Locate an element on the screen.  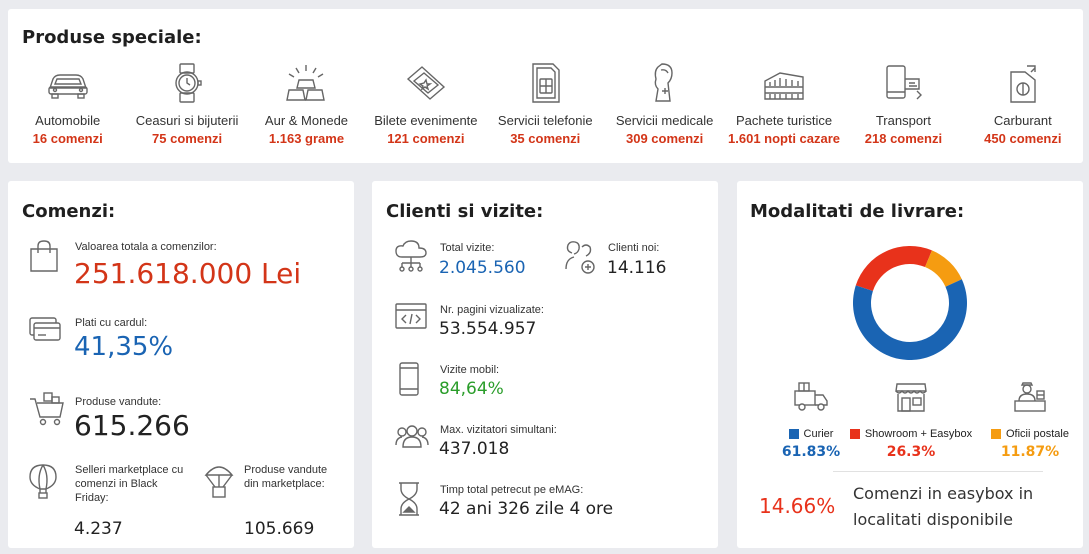
product-count: 1.601 nopti cazare is located at coordinates (784, 138).